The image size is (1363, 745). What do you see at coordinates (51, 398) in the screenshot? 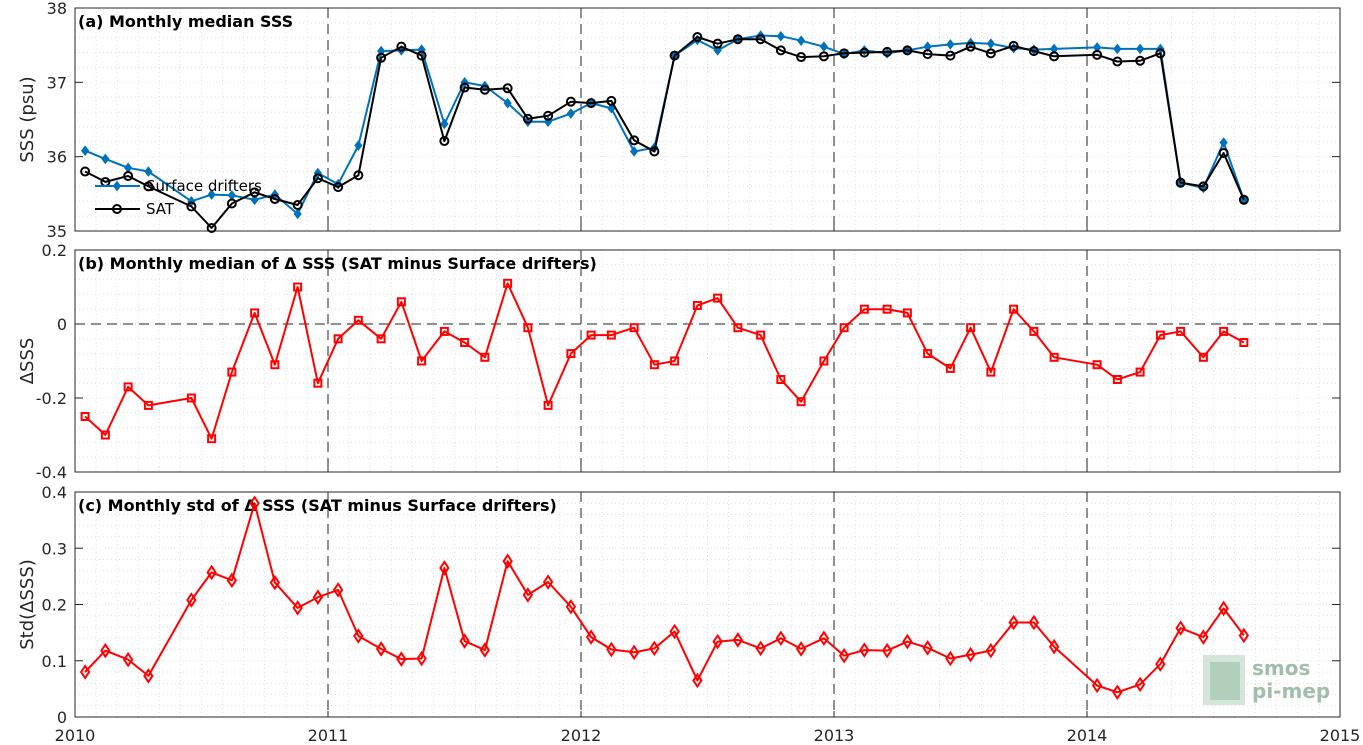
I see `y-tick-label: -0.2` at bounding box center [51, 398].